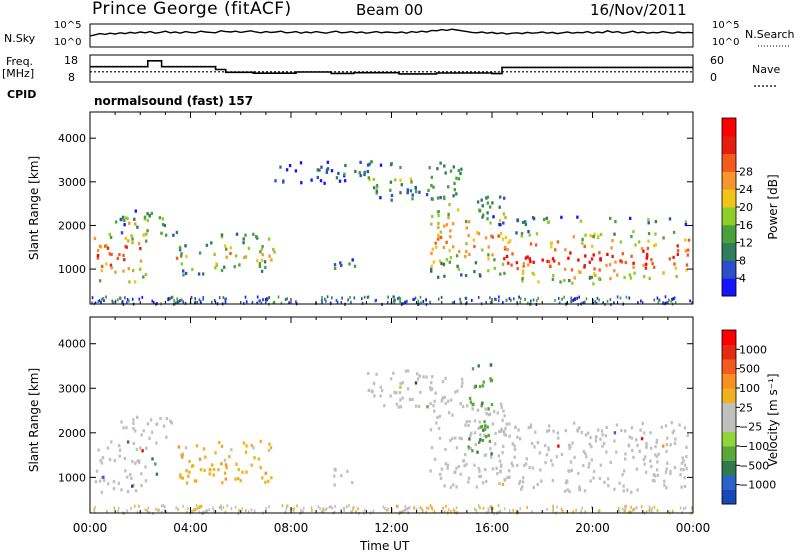 The height and width of the screenshot is (554, 800). What do you see at coordinates (754, 465) in the screenshot?
I see `velocity-colorbar-tick-label: −500` at bounding box center [754, 465].